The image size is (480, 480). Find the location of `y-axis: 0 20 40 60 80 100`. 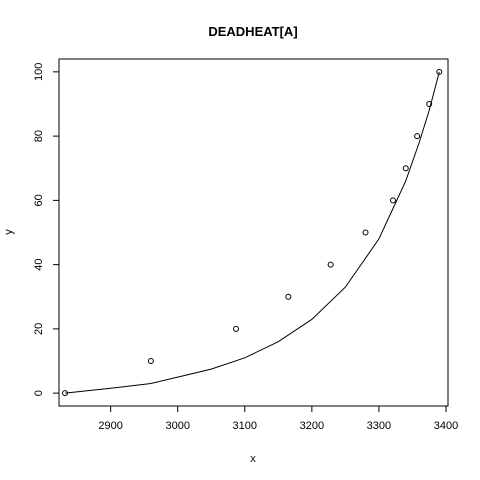

y-axis: 0 20 40 60 80 100 is located at coordinates (46, 229).